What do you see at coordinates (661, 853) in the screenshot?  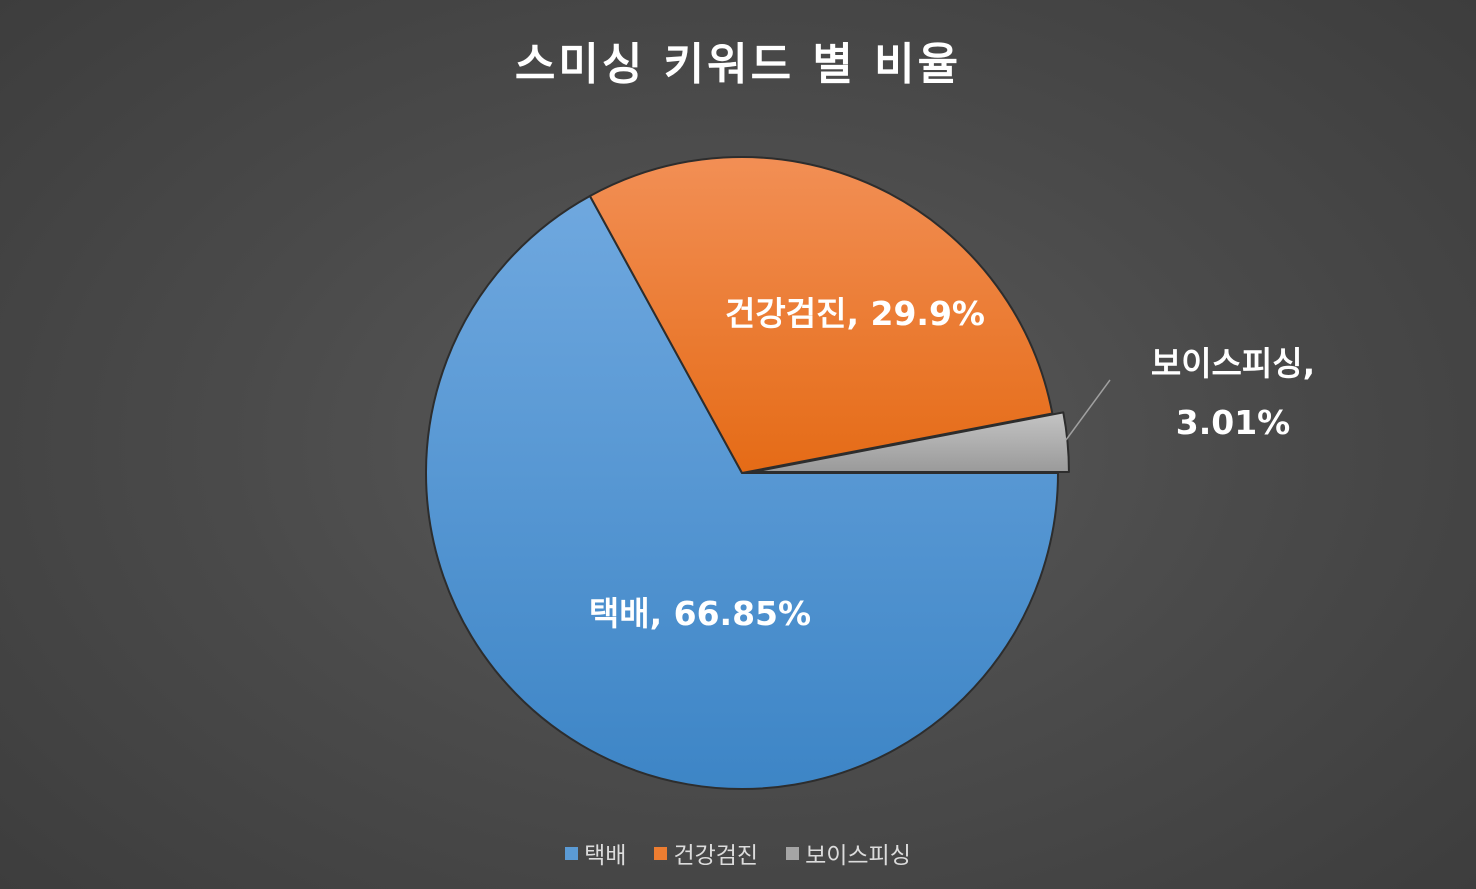 I see `legend-swatch-health-checkup` at bounding box center [661, 853].